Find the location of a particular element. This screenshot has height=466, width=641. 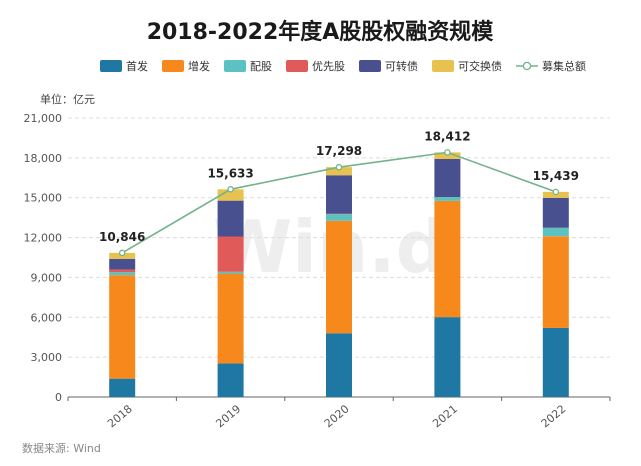

legend-label: 配股 is located at coordinates (261, 66).